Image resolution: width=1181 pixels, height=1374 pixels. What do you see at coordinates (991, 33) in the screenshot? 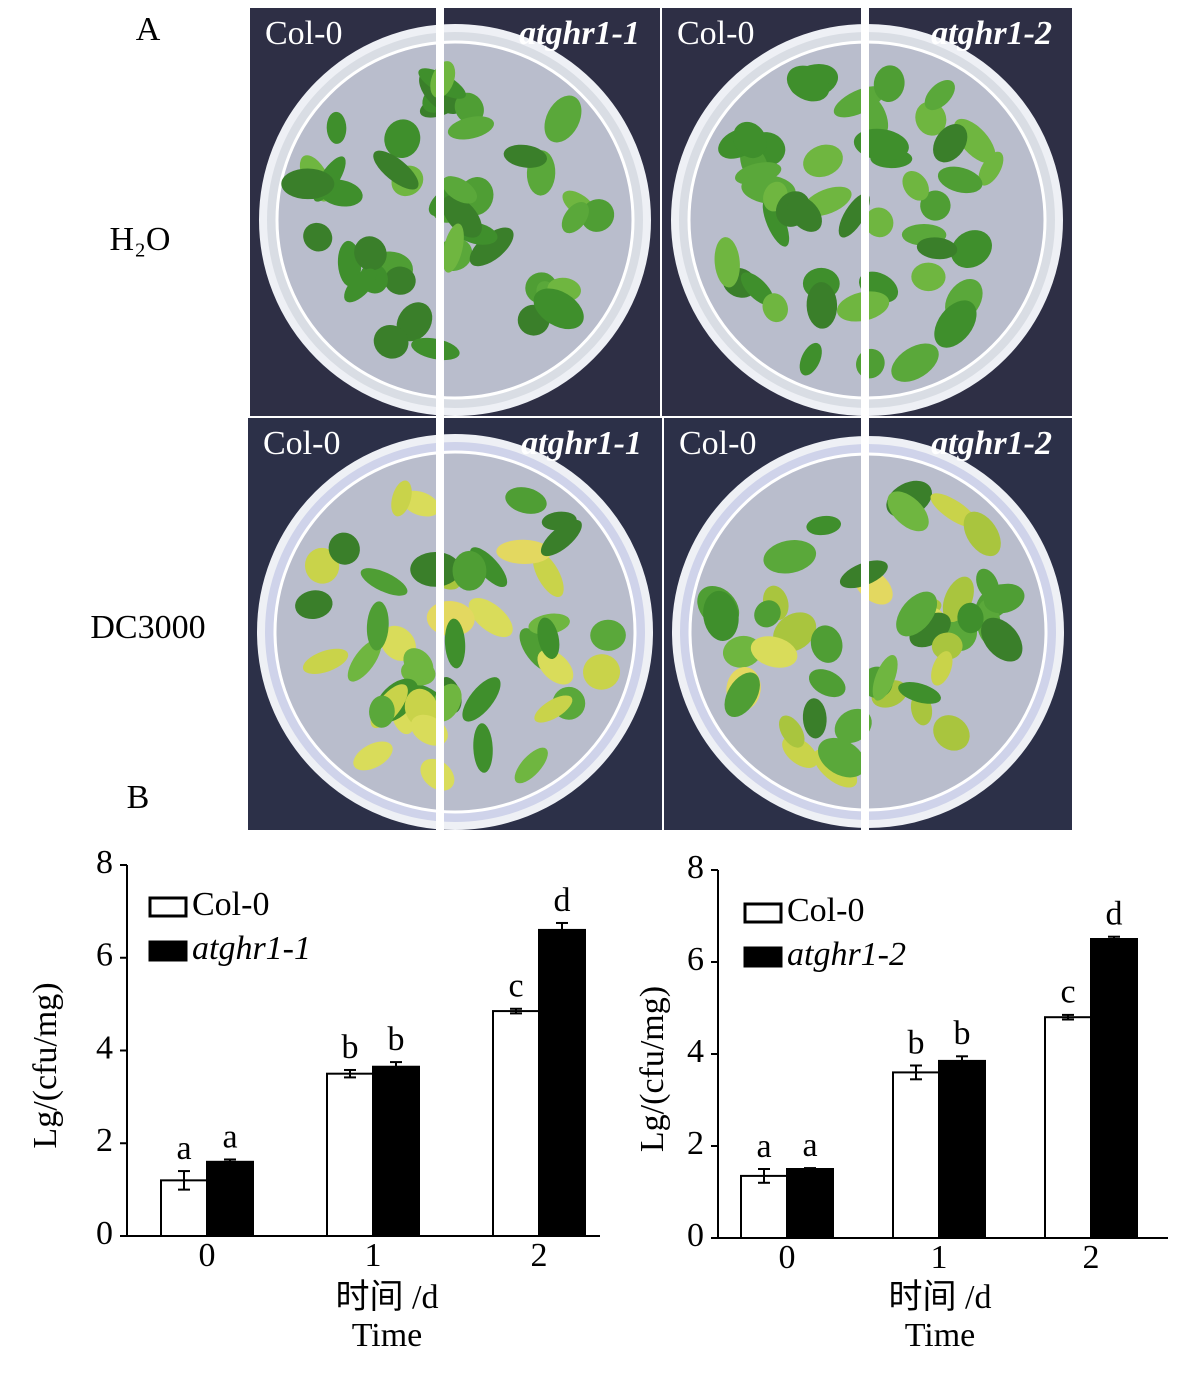
I see `plate-label: atghr1-2` at bounding box center [991, 33].